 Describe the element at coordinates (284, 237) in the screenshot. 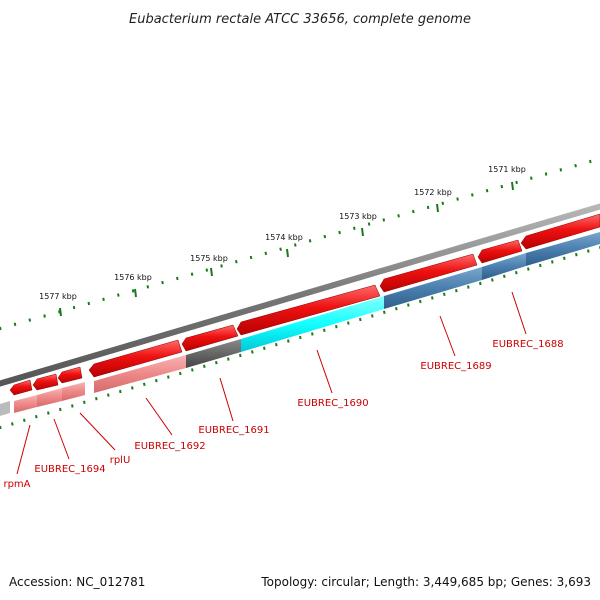

I see `scale-label: 1574 kbp` at that location.